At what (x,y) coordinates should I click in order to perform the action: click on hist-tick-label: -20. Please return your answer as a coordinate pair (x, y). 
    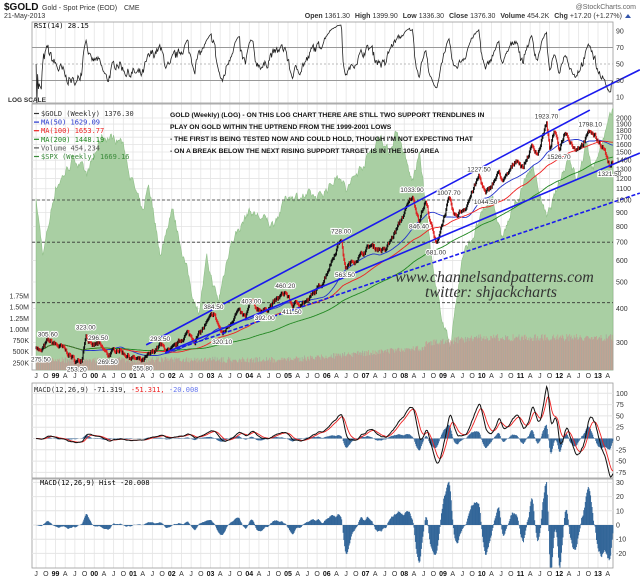
    Looking at the image, I should click on (621, 554).